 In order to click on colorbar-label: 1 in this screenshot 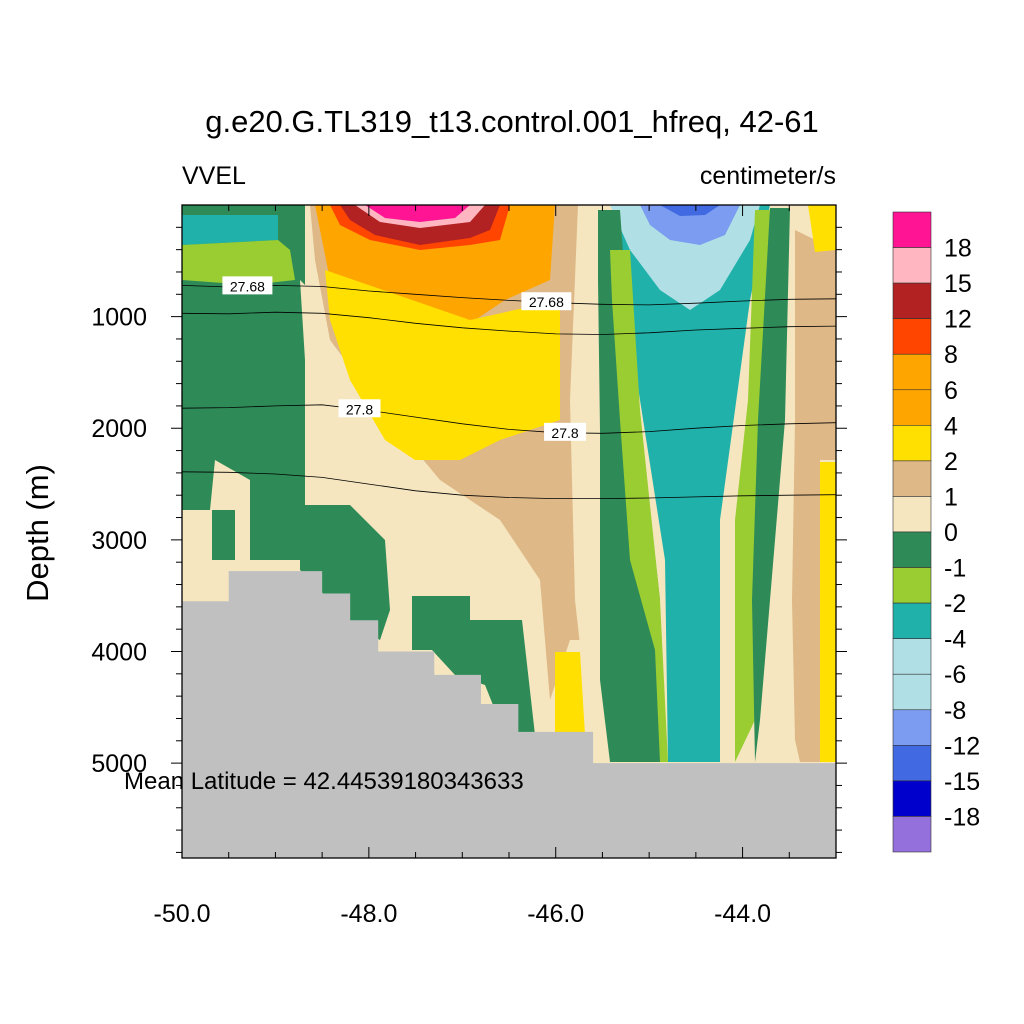, I will do `click(951, 497)`.